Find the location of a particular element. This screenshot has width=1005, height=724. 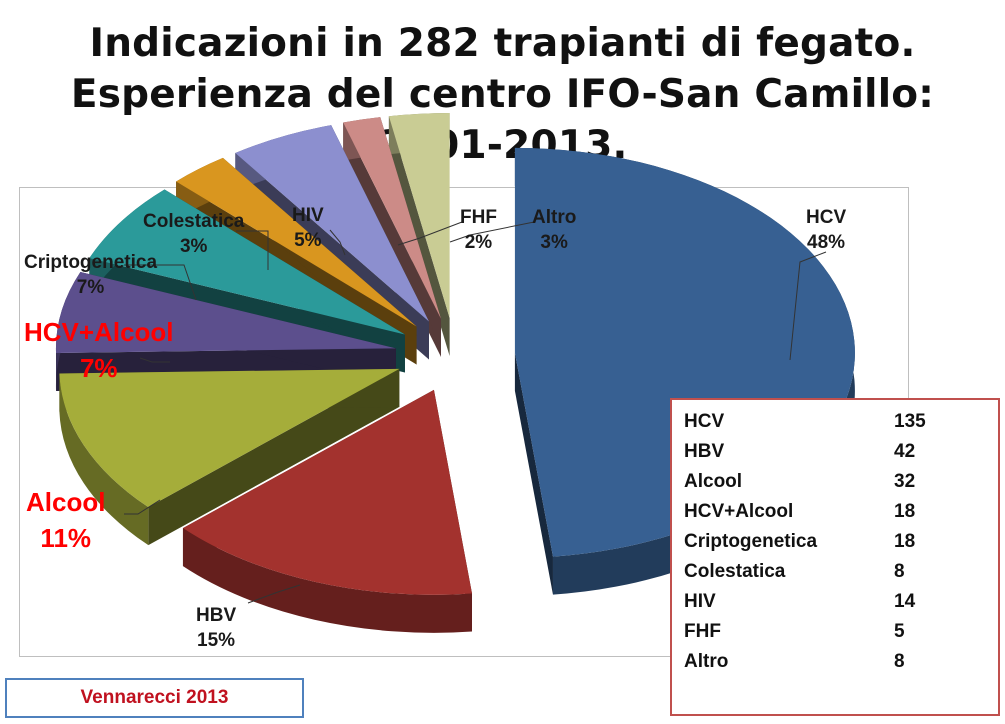

label-percent: 5% is located at coordinates (308, 240).